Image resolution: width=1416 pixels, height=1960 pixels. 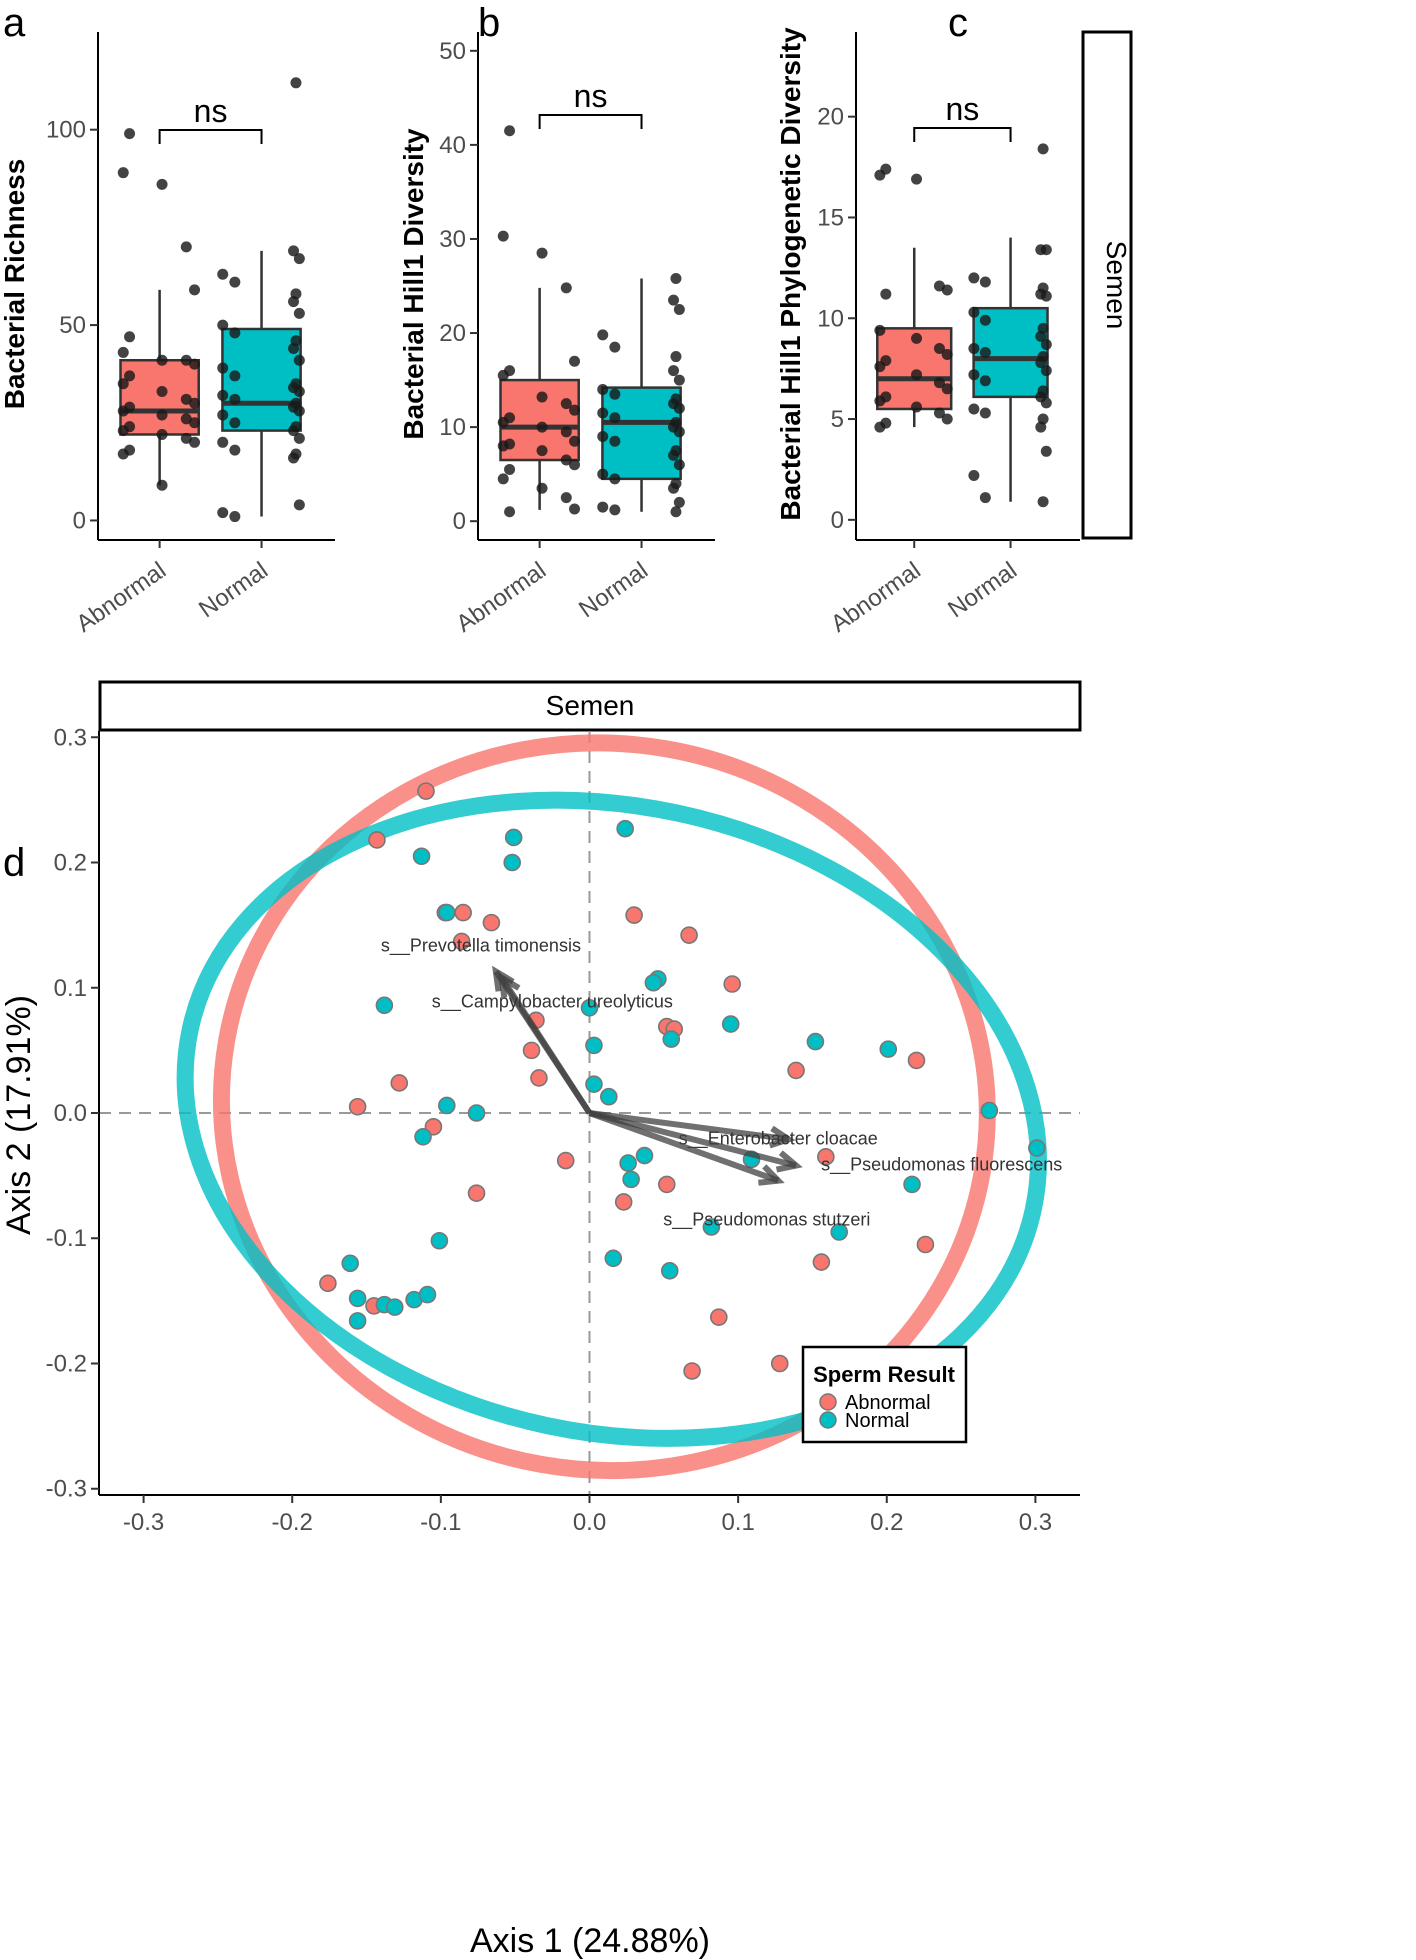 What do you see at coordinates (14, 23) in the screenshot?
I see `panel-letter-a: a` at bounding box center [14, 23].